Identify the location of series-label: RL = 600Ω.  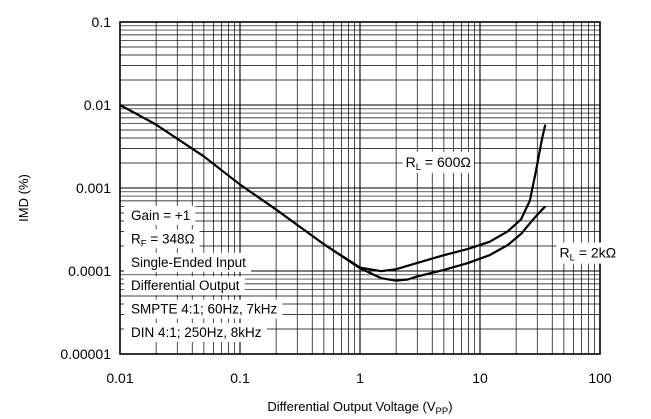
(438, 163).